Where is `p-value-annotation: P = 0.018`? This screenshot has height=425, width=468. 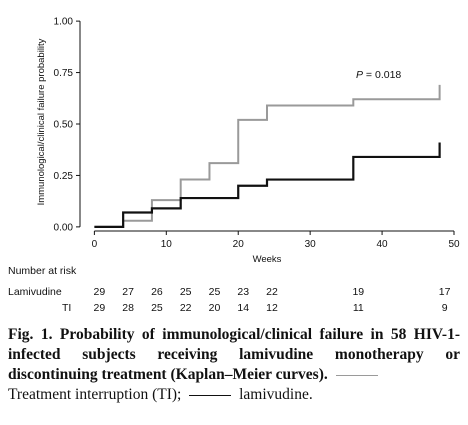
p-value-annotation: P = 0.018 is located at coordinates (378, 75).